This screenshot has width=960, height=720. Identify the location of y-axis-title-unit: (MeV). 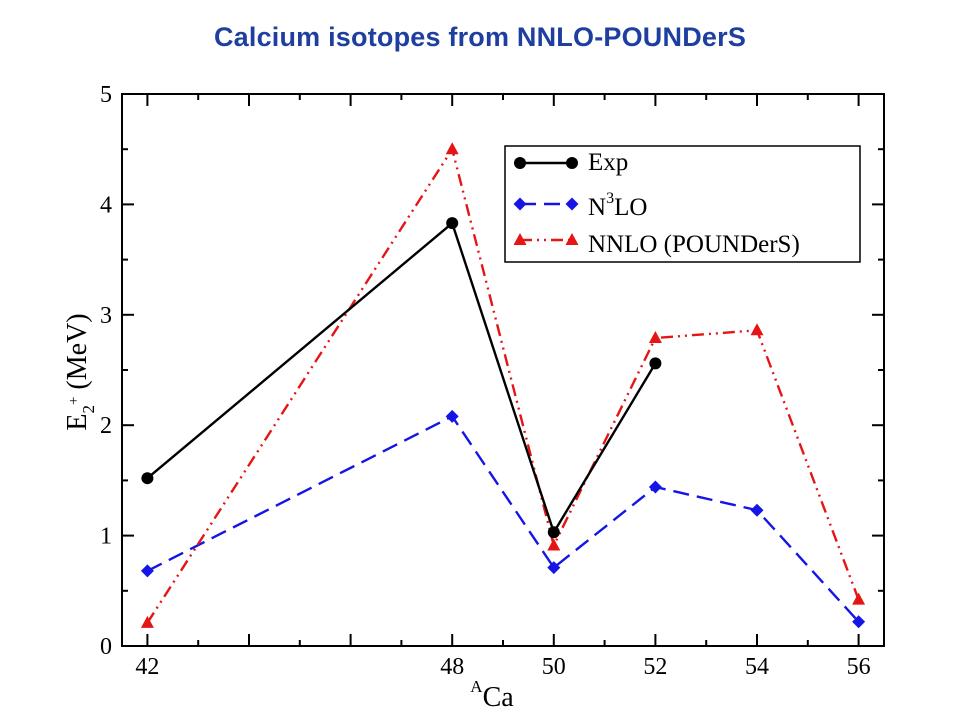
(77, 354).